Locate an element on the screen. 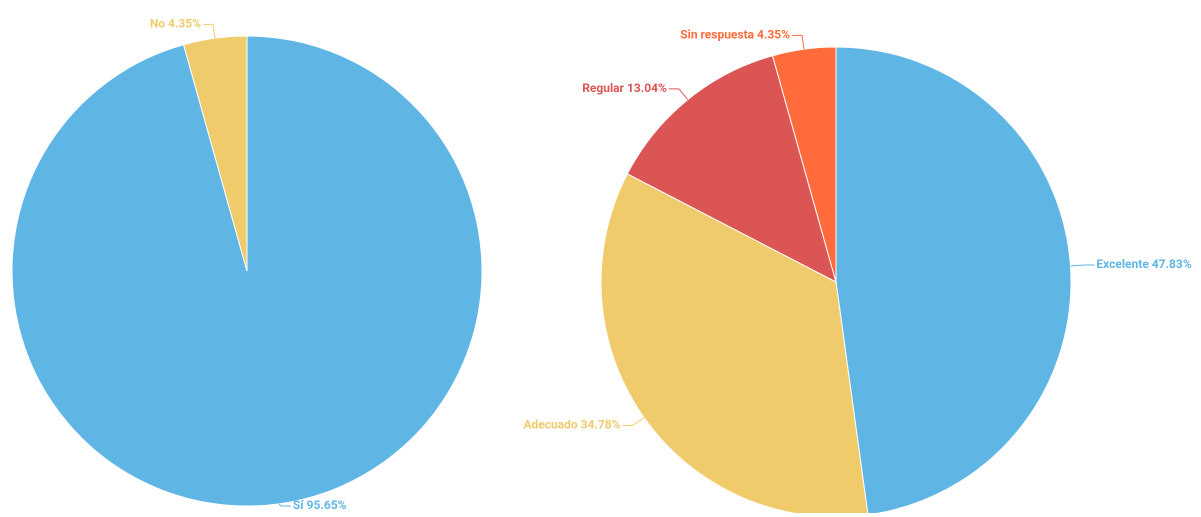  slice-label: Adecuado 34.78% is located at coordinates (571, 425).